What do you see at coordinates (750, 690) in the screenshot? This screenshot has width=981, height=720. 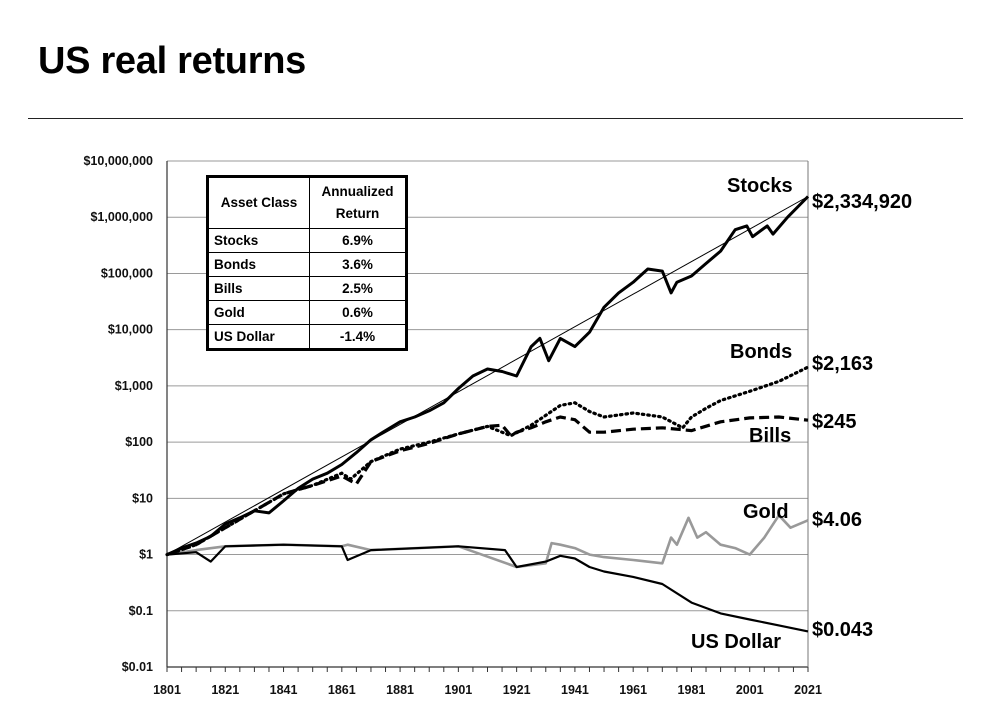 I see `x-tick-label: 2001` at bounding box center [750, 690].